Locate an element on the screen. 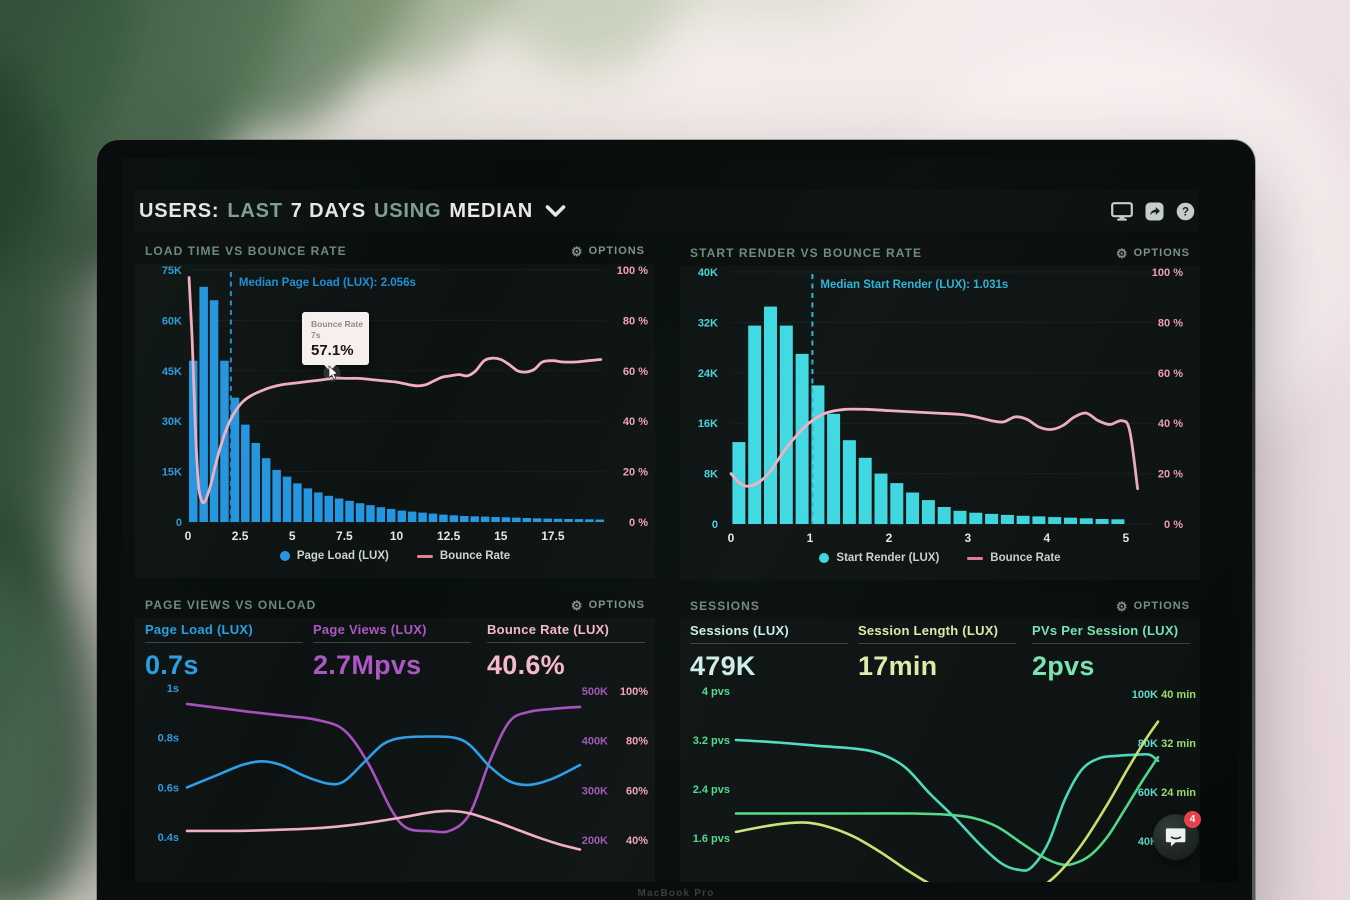  metric-label: Session Length (LUX) is located at coordinates (928, 630).